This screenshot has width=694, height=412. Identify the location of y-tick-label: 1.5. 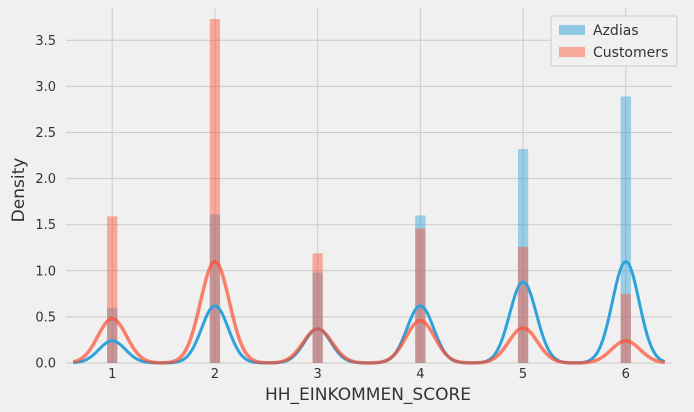
(45, 225).